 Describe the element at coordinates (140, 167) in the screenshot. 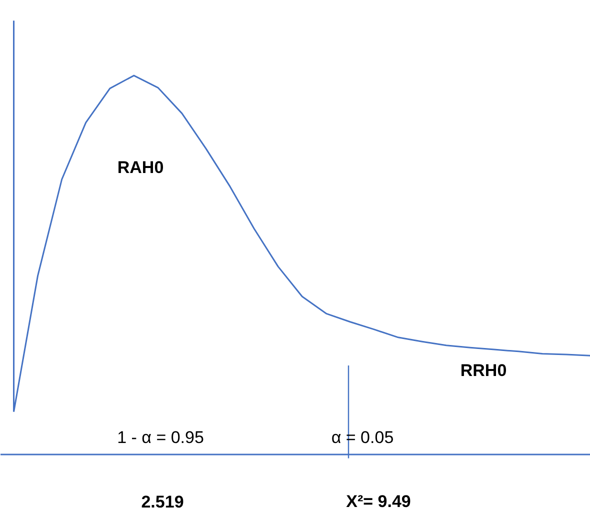

I see `annotation: RAH0` at that location.